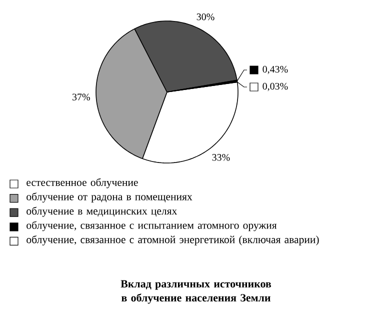 The width and height of the screenshot is (369, 316). I want to click on data-label: 30%, so click(205, 17).